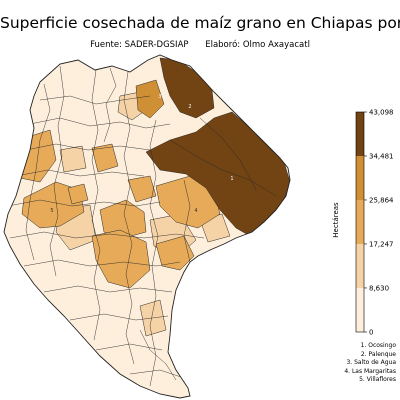 The width and height of the screenshot is (400, 400). I want to click on colorbar-label: Hectáreas, so click(336, 220).